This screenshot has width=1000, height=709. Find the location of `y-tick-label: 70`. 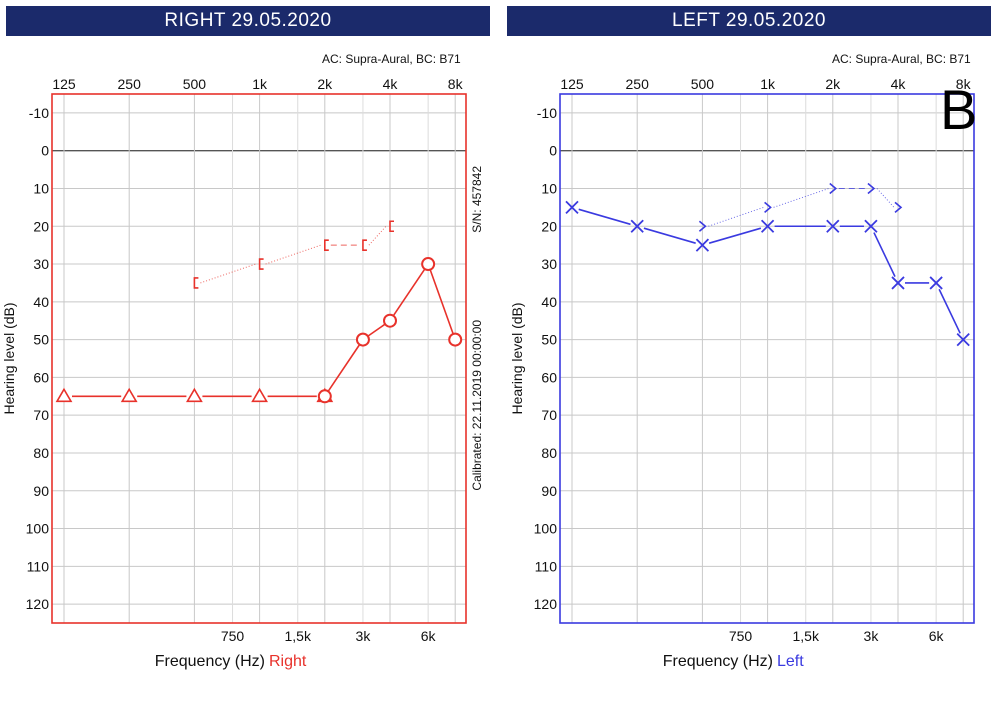

y-tick-label: 70 is located at coordinates (41, 415).